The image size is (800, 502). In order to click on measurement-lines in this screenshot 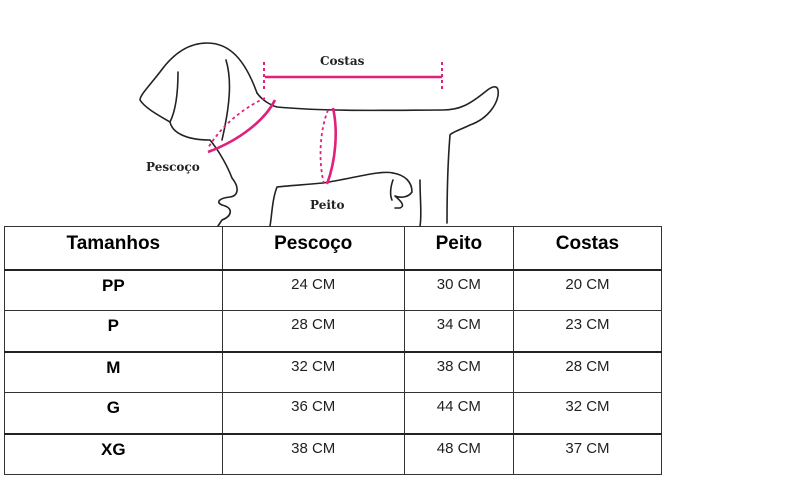, I will do `click(325, 123)`.